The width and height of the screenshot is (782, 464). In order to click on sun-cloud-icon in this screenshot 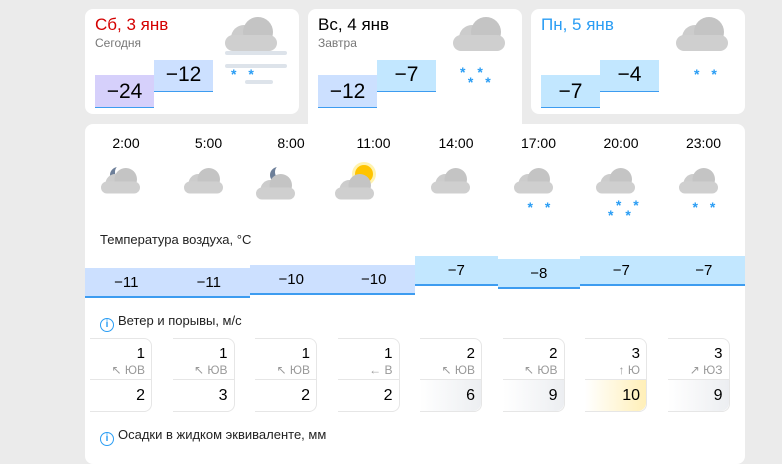, I will do `click(374, 187)`.